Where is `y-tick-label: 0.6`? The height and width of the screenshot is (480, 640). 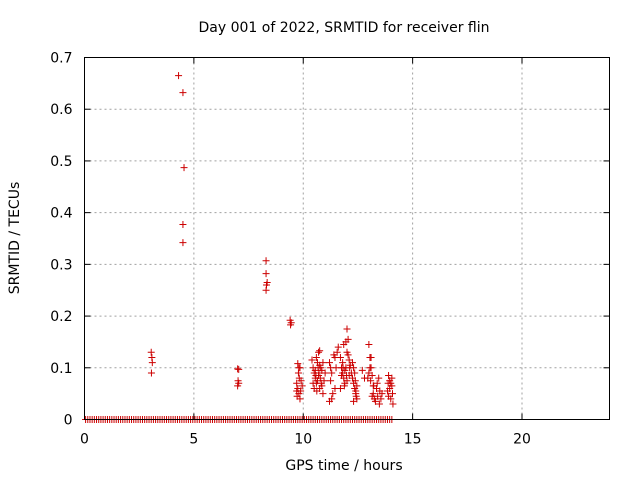 y-tick-label: 0.6 is located at coordinates (61, 110).